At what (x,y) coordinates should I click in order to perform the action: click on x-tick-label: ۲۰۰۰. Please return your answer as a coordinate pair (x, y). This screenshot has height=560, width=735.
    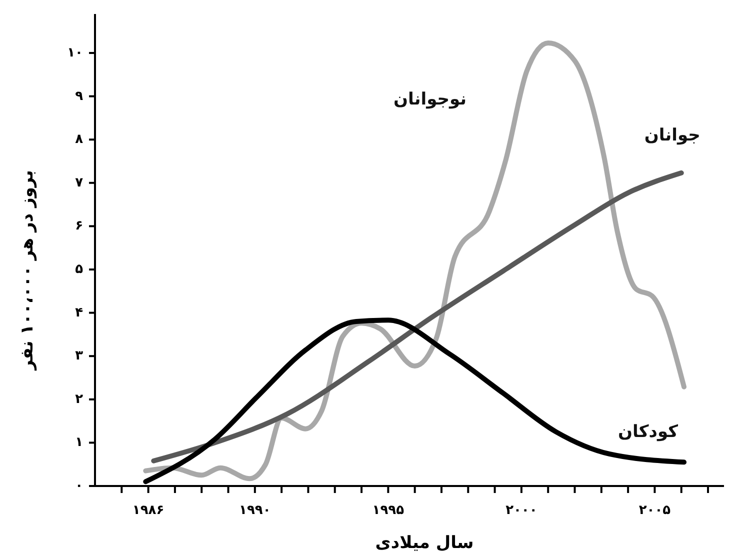
    Looking at the image, I should click on (522, 510).